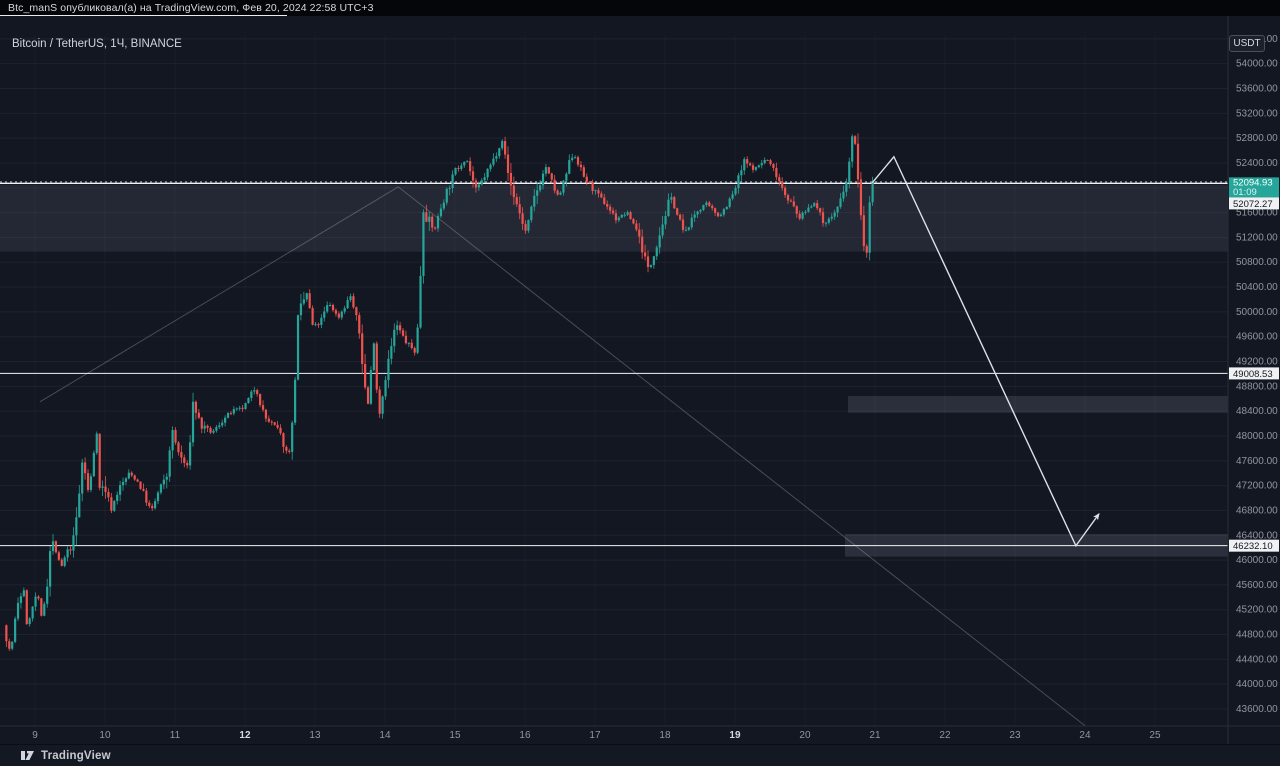  I want to click on symbol-title: Bitcoin / TetherUS, 1Ч, BINANCE, so click(97, 44).